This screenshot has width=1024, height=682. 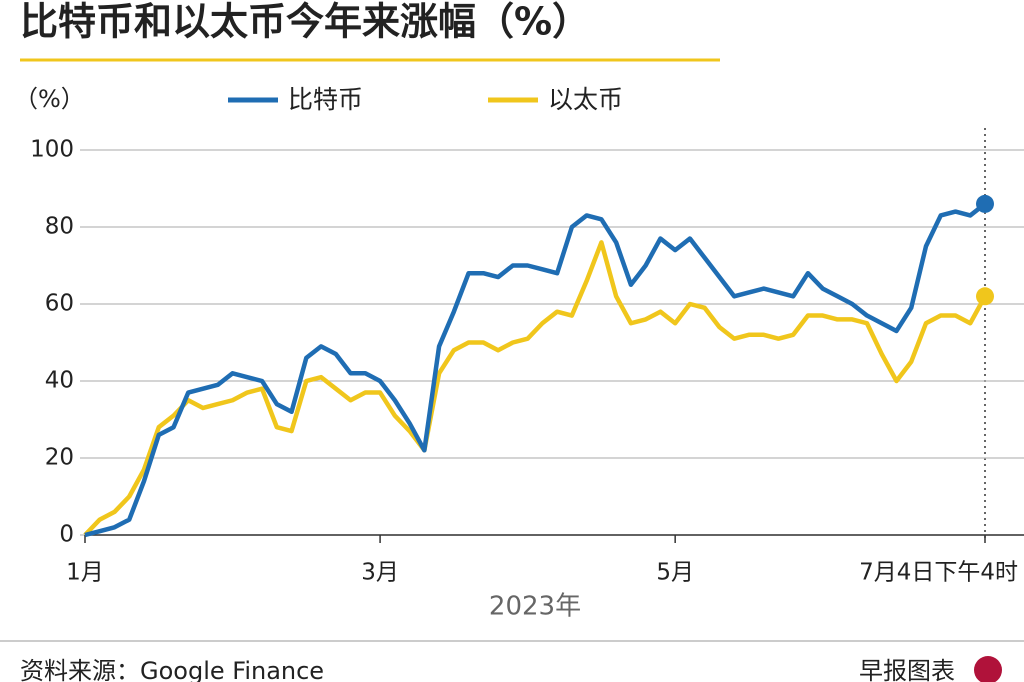 What do you see at coordinates (49, 99) in the screenshot?
I see `y-unit: （%）` at bounding box center [49, 99].